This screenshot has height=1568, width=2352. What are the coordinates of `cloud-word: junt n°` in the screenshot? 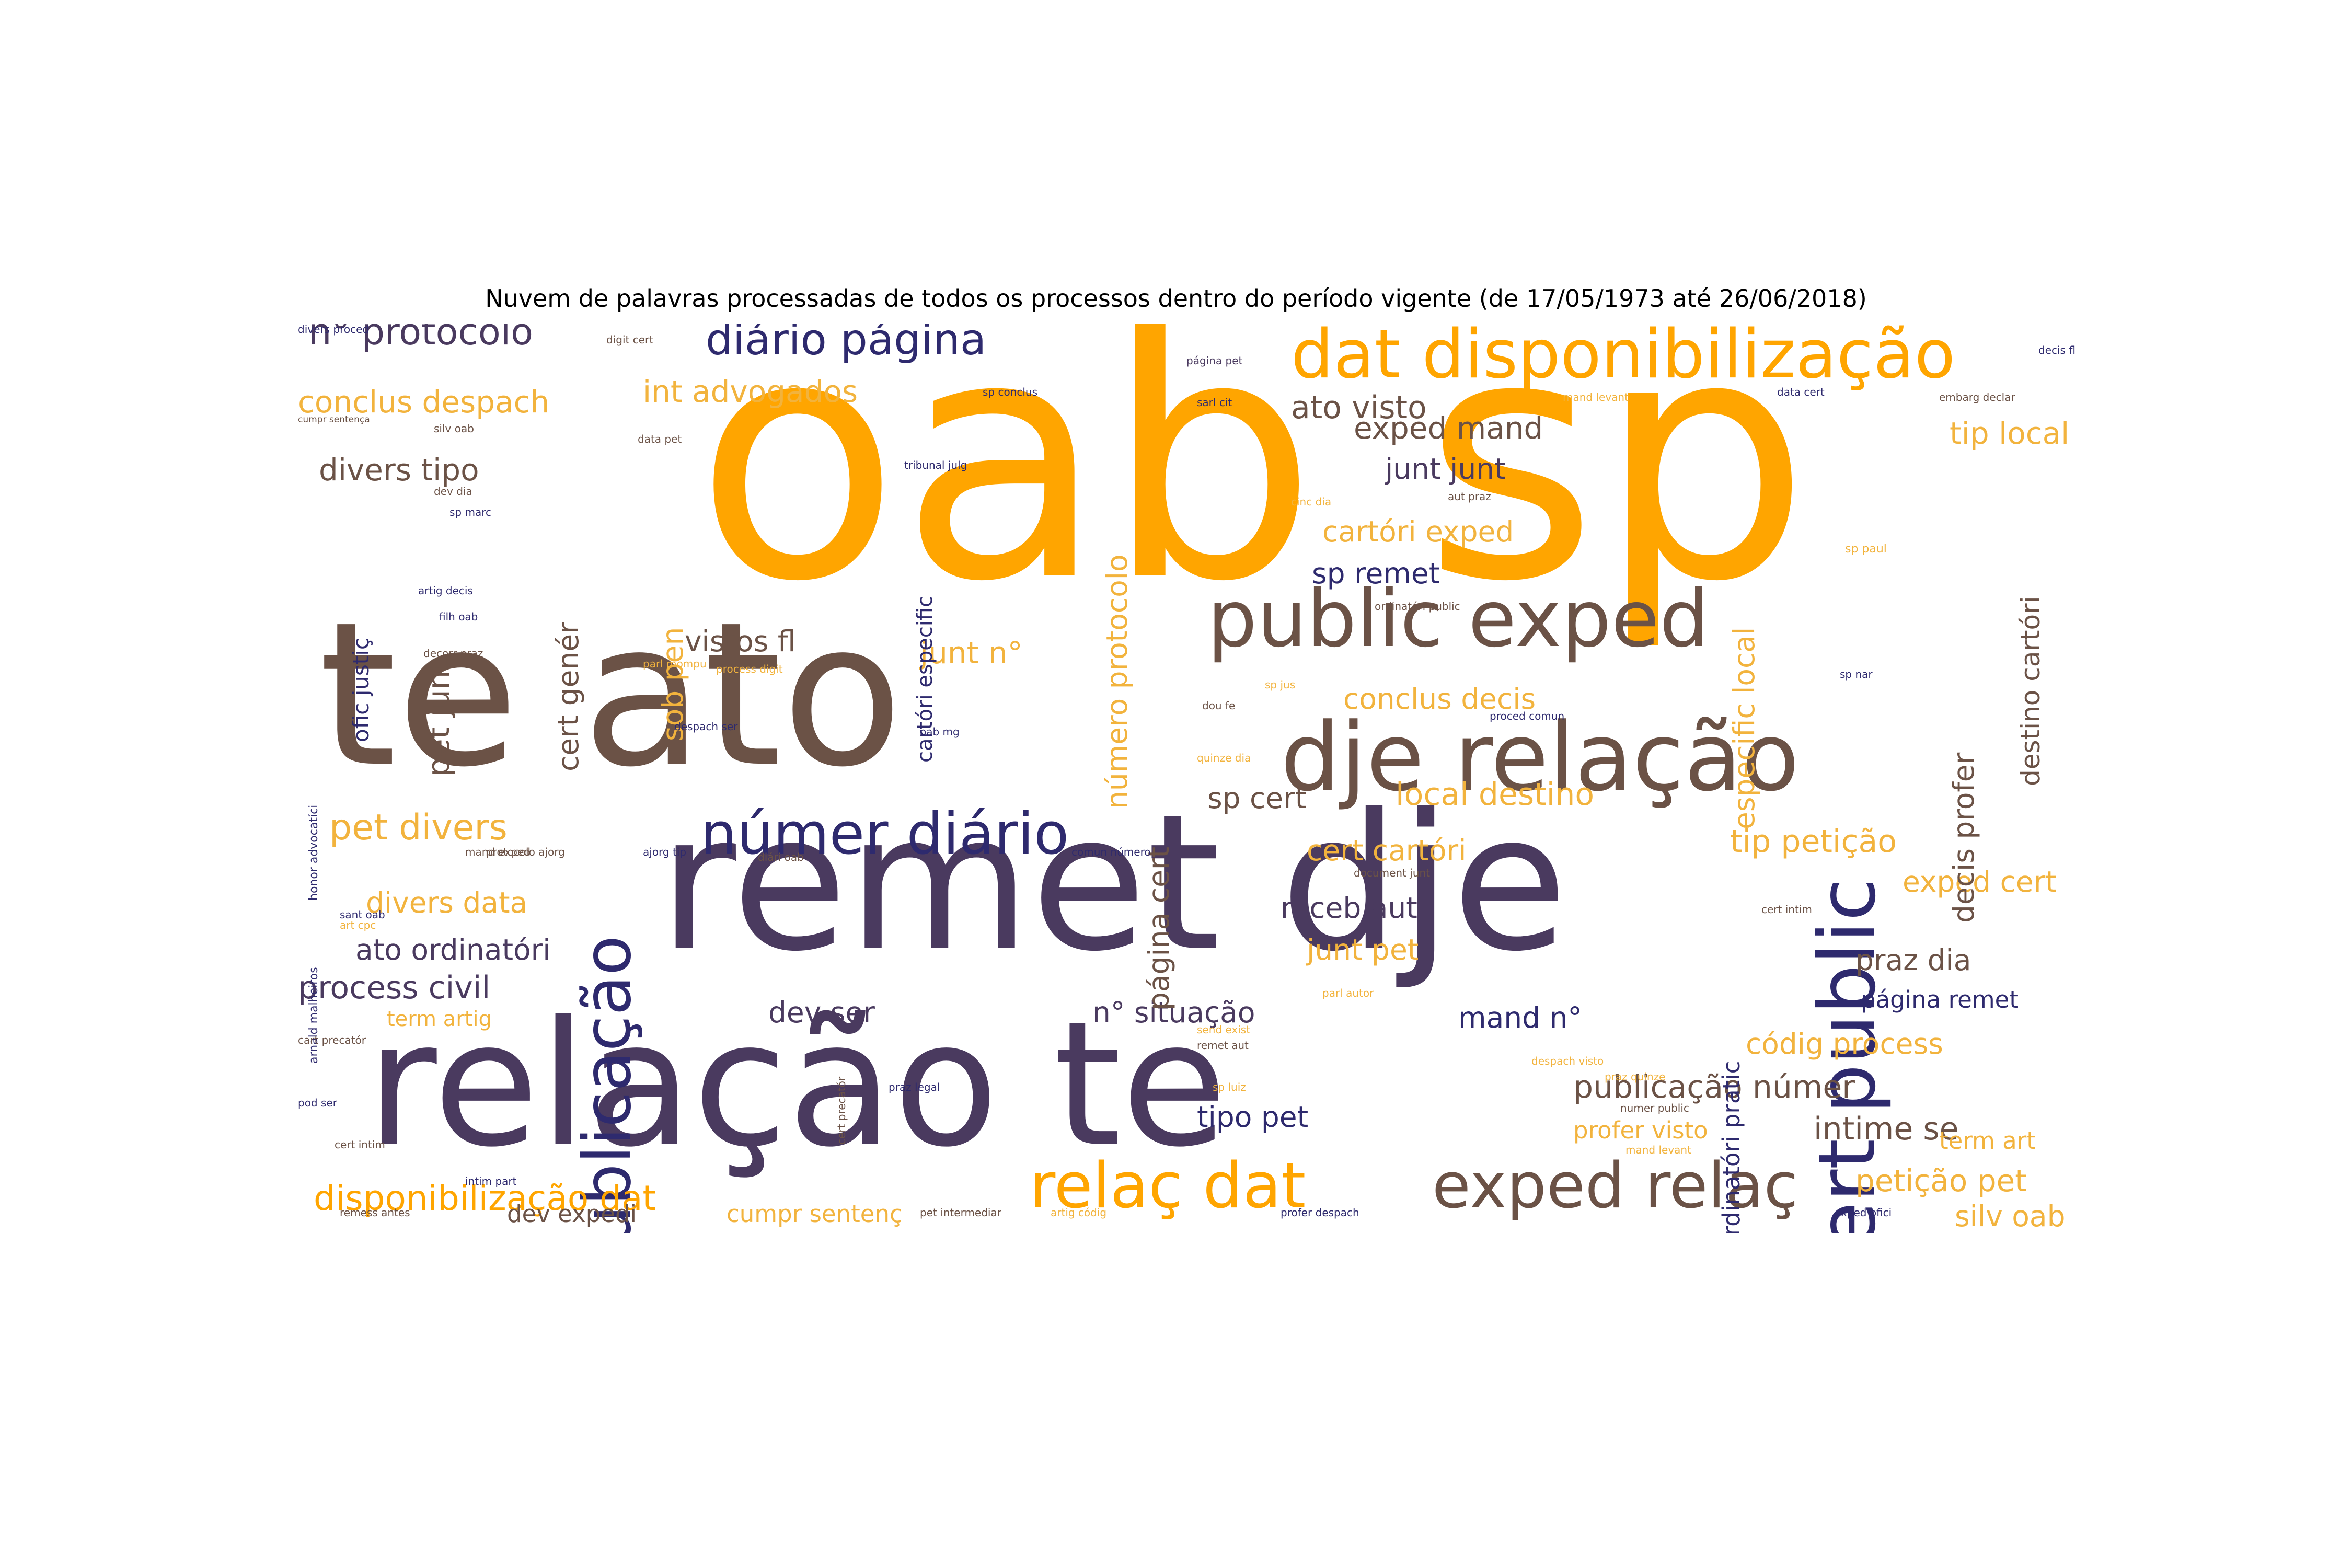 It's located at (971, 653).